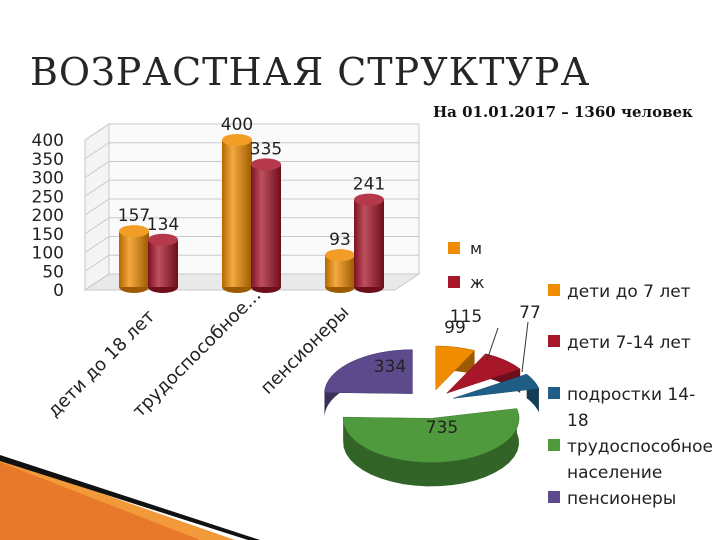 Image resolution: width=720 pixels, height=540 pixels. I want to click on legend-label-line: трудоспособное, so click(640, 447).